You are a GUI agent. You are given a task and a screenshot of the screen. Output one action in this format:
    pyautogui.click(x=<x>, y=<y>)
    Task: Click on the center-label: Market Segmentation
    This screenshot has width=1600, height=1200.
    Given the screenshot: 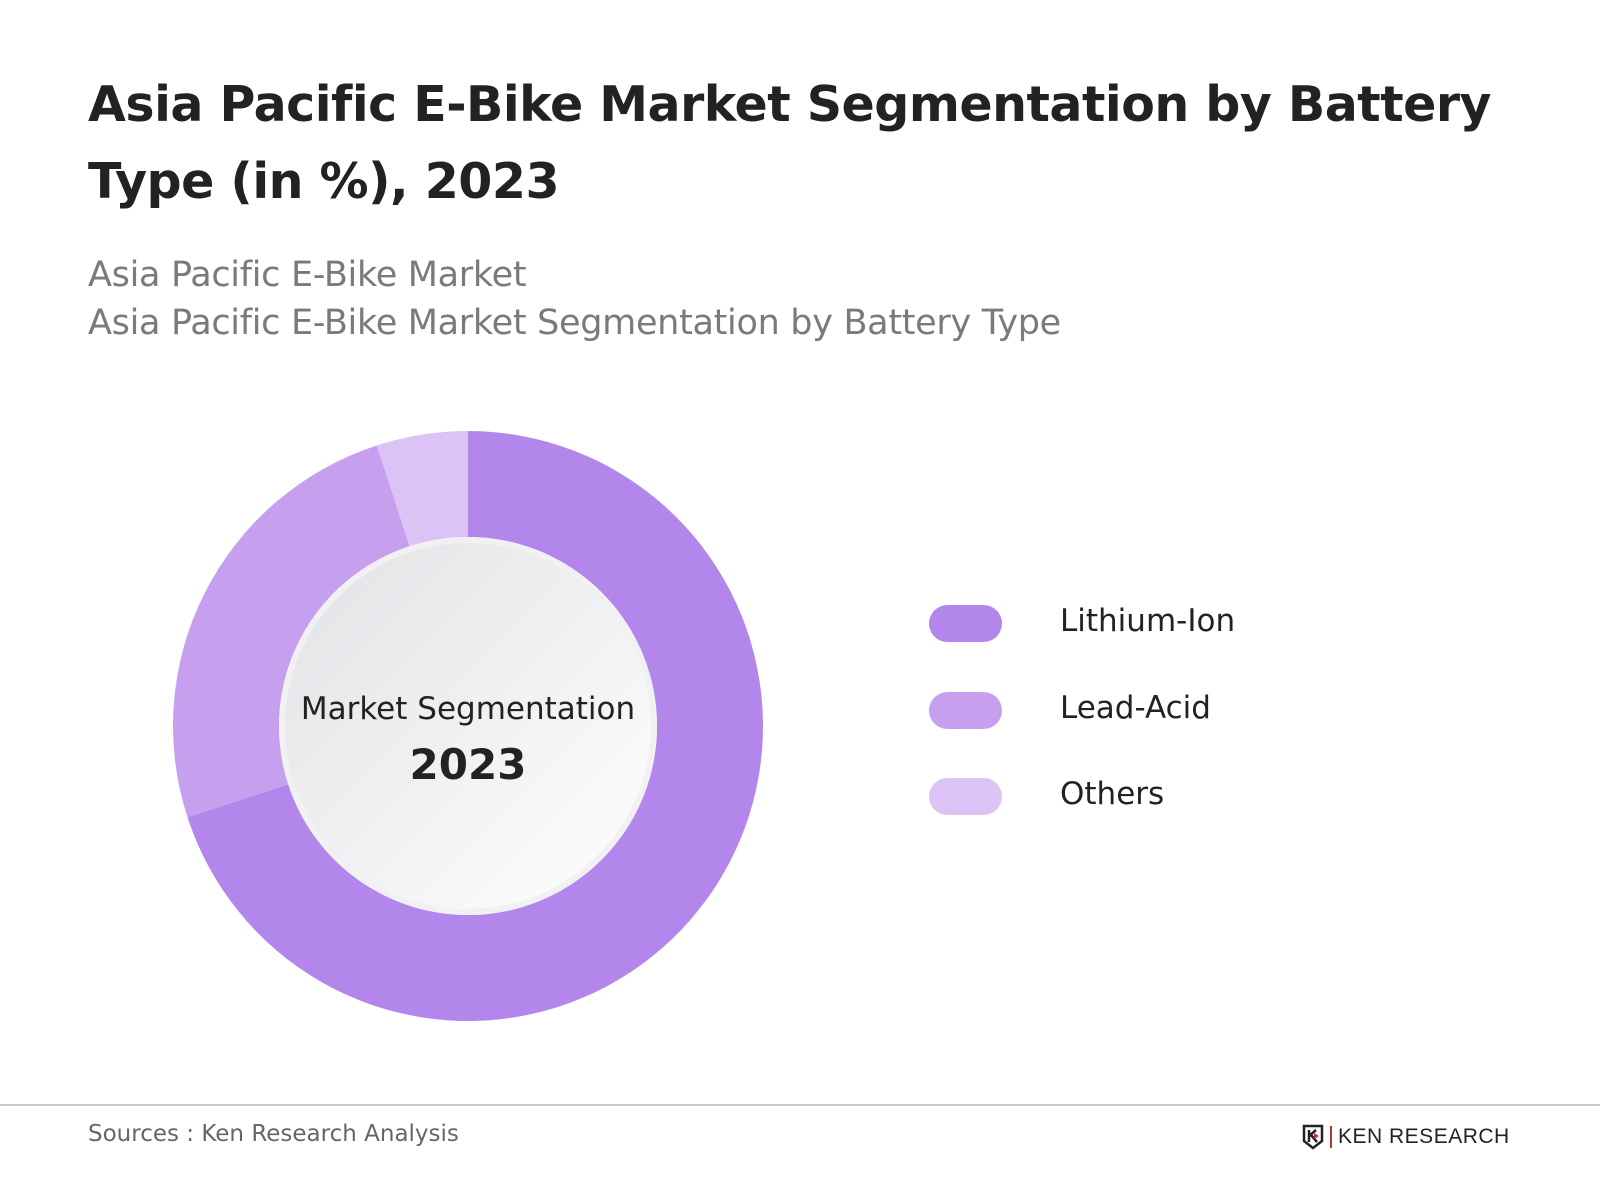 What is the action you would take?
    pyautogui.click(x=468, y=709)
    